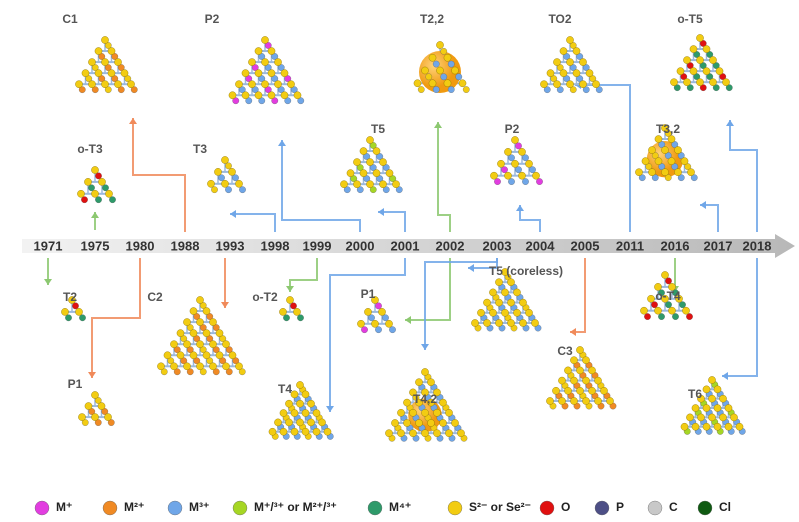 The height and width of the screenshot is (522, 799). I want to click on year-label: 2018, so click(757, 245).